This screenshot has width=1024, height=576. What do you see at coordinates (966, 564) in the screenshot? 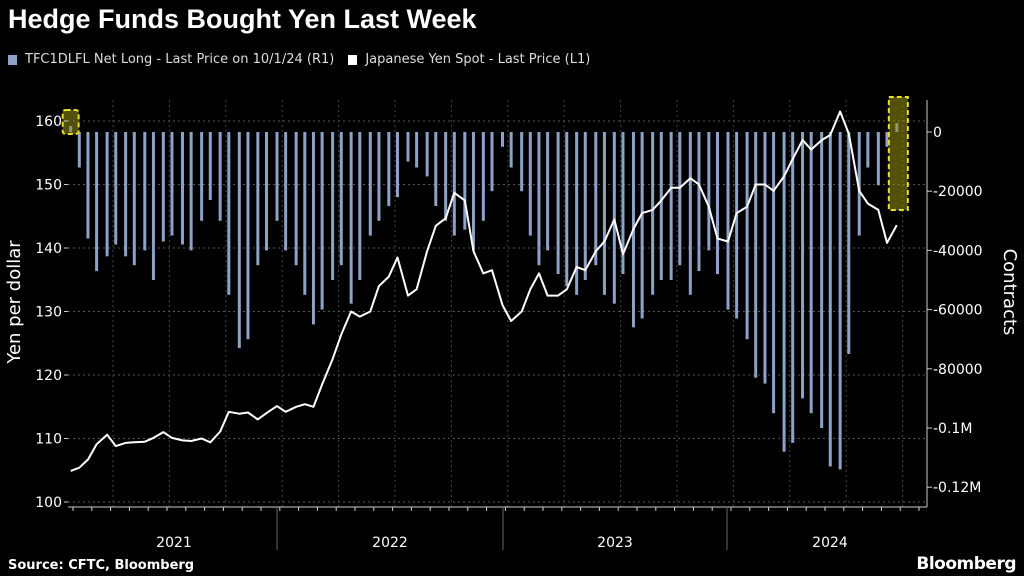
I see `bloomberg-logo: Bloomberg` at bounding box center [966, 564].